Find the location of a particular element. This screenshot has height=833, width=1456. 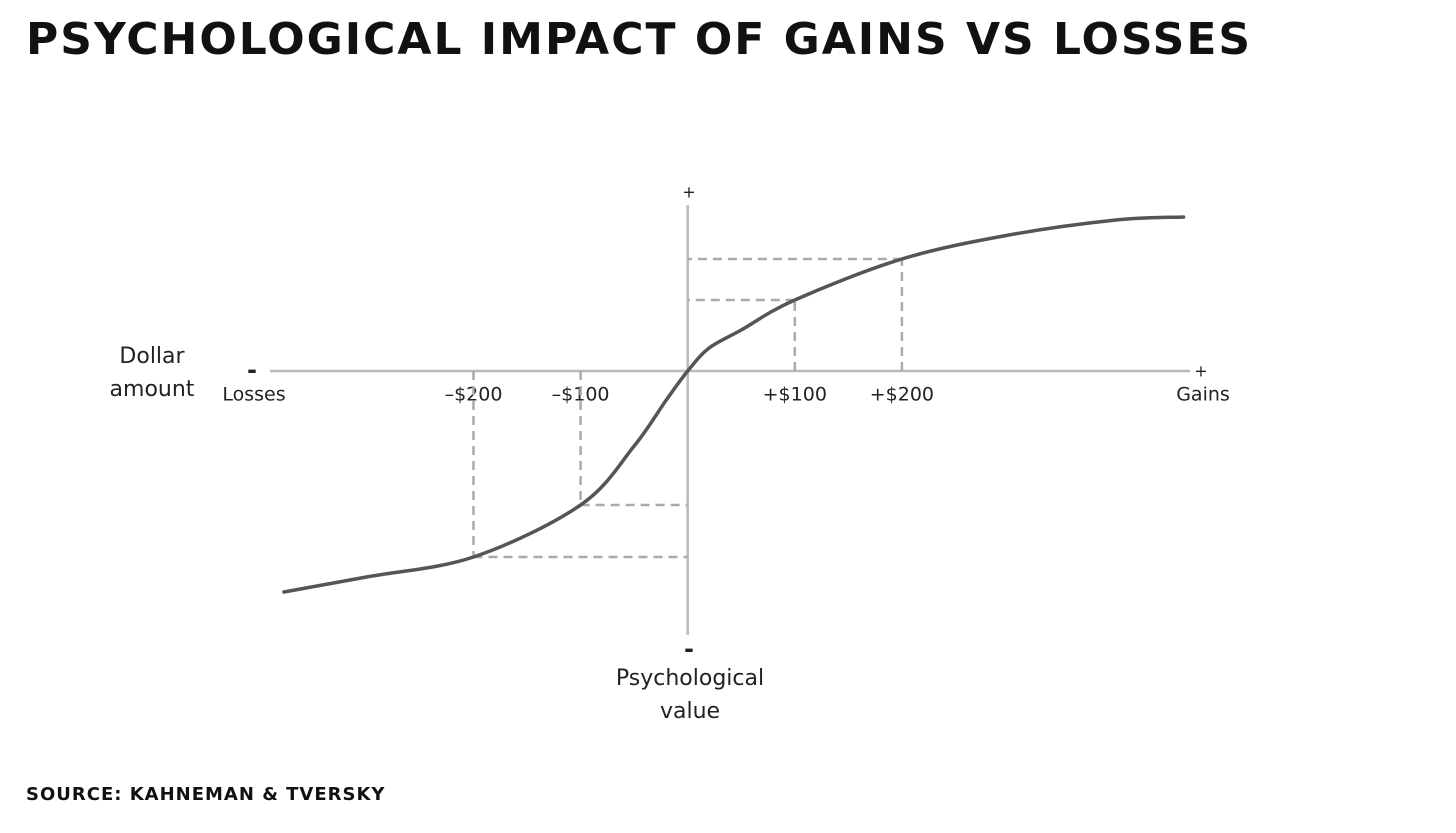

axis-end-label: Losses is located at coordinates (253, 395).